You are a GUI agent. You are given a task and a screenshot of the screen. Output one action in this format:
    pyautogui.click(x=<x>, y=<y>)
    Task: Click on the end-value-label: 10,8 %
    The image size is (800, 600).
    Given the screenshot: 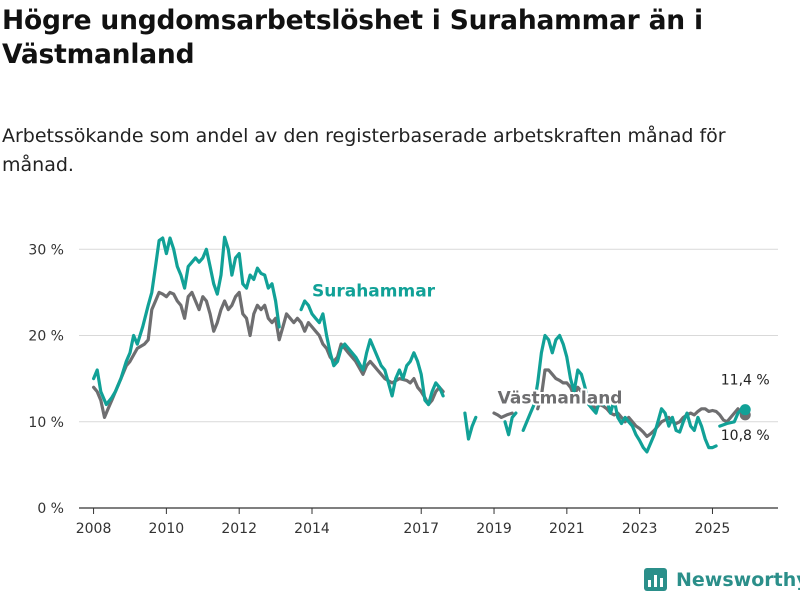 What is the action you would take?
    pyautogui.click(x=745, y=436)
    